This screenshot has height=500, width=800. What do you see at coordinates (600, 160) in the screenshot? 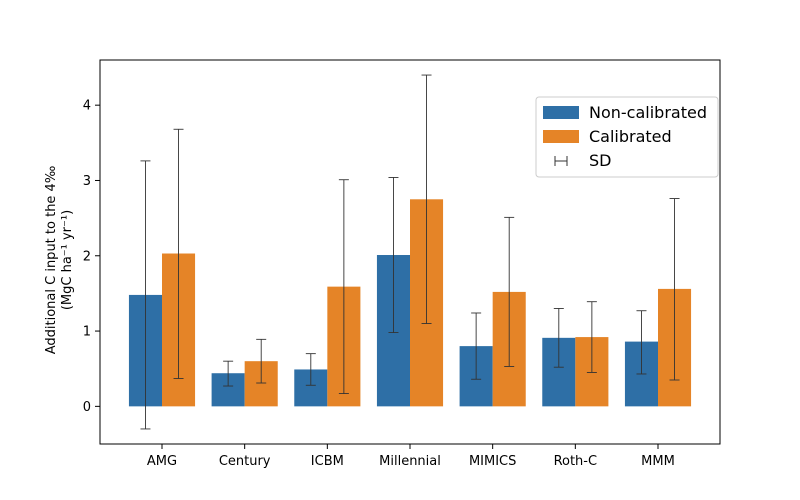
I see `legend-label-sd: SD` at bounding box center [600, 160].